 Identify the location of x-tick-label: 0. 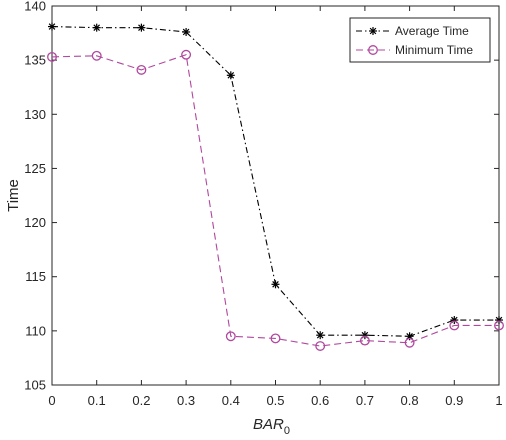
(51, 400).